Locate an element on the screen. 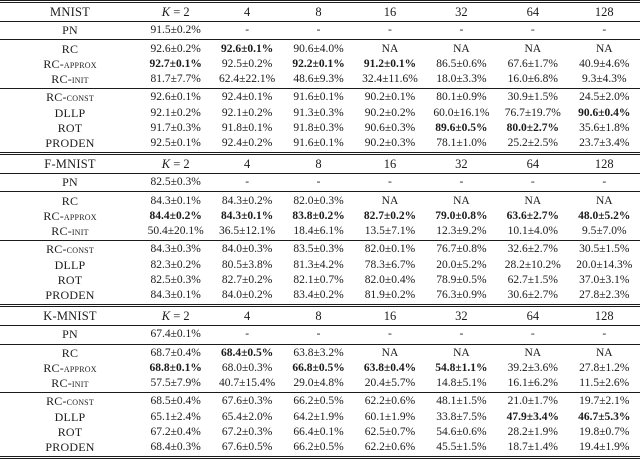  table-cell: 60.0±16.1% is located at coordinates (461, 112).